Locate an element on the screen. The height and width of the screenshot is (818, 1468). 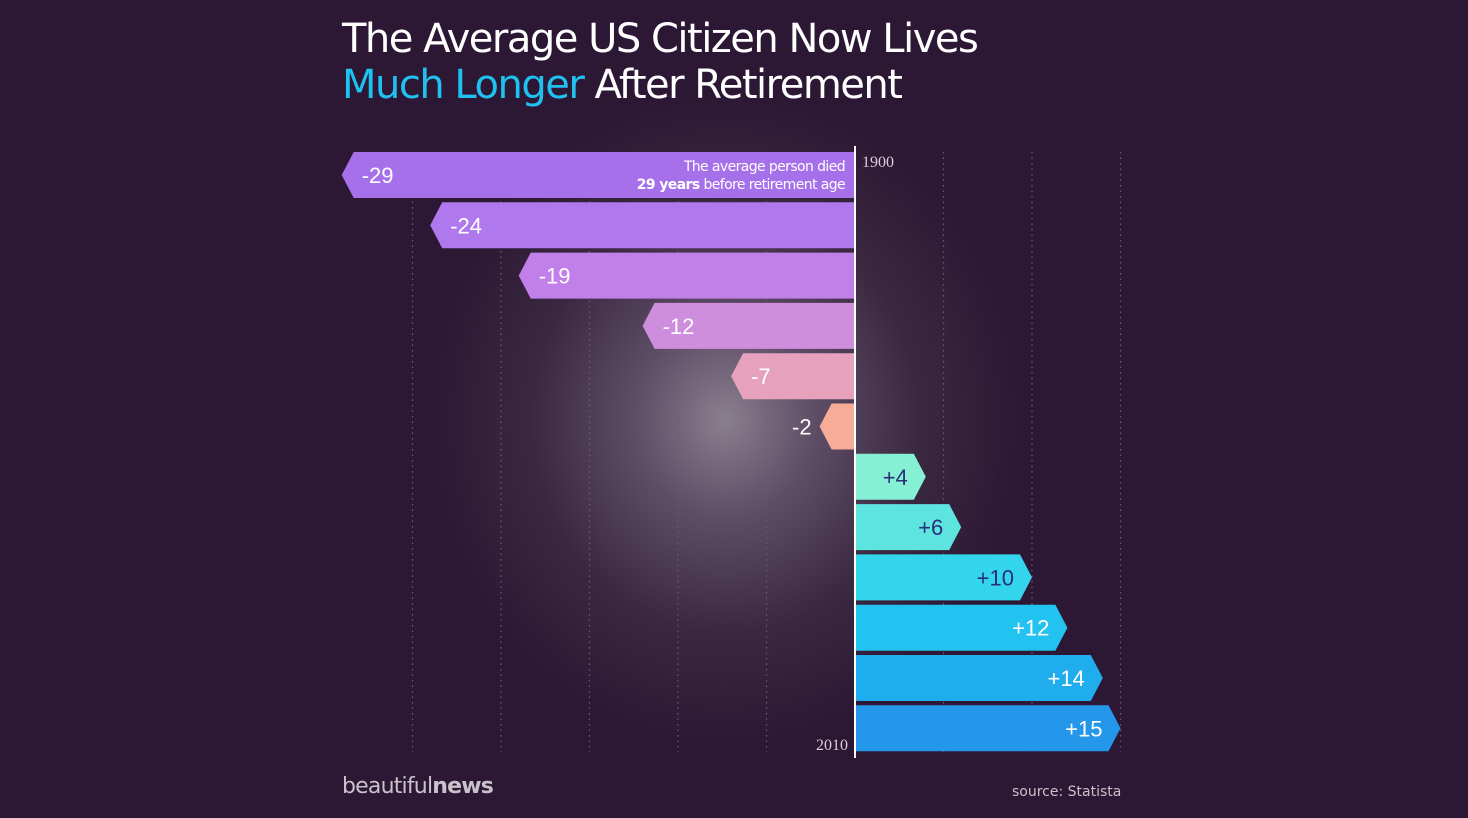
axis-end-label: 2010 is located at coordinates (832, 745).